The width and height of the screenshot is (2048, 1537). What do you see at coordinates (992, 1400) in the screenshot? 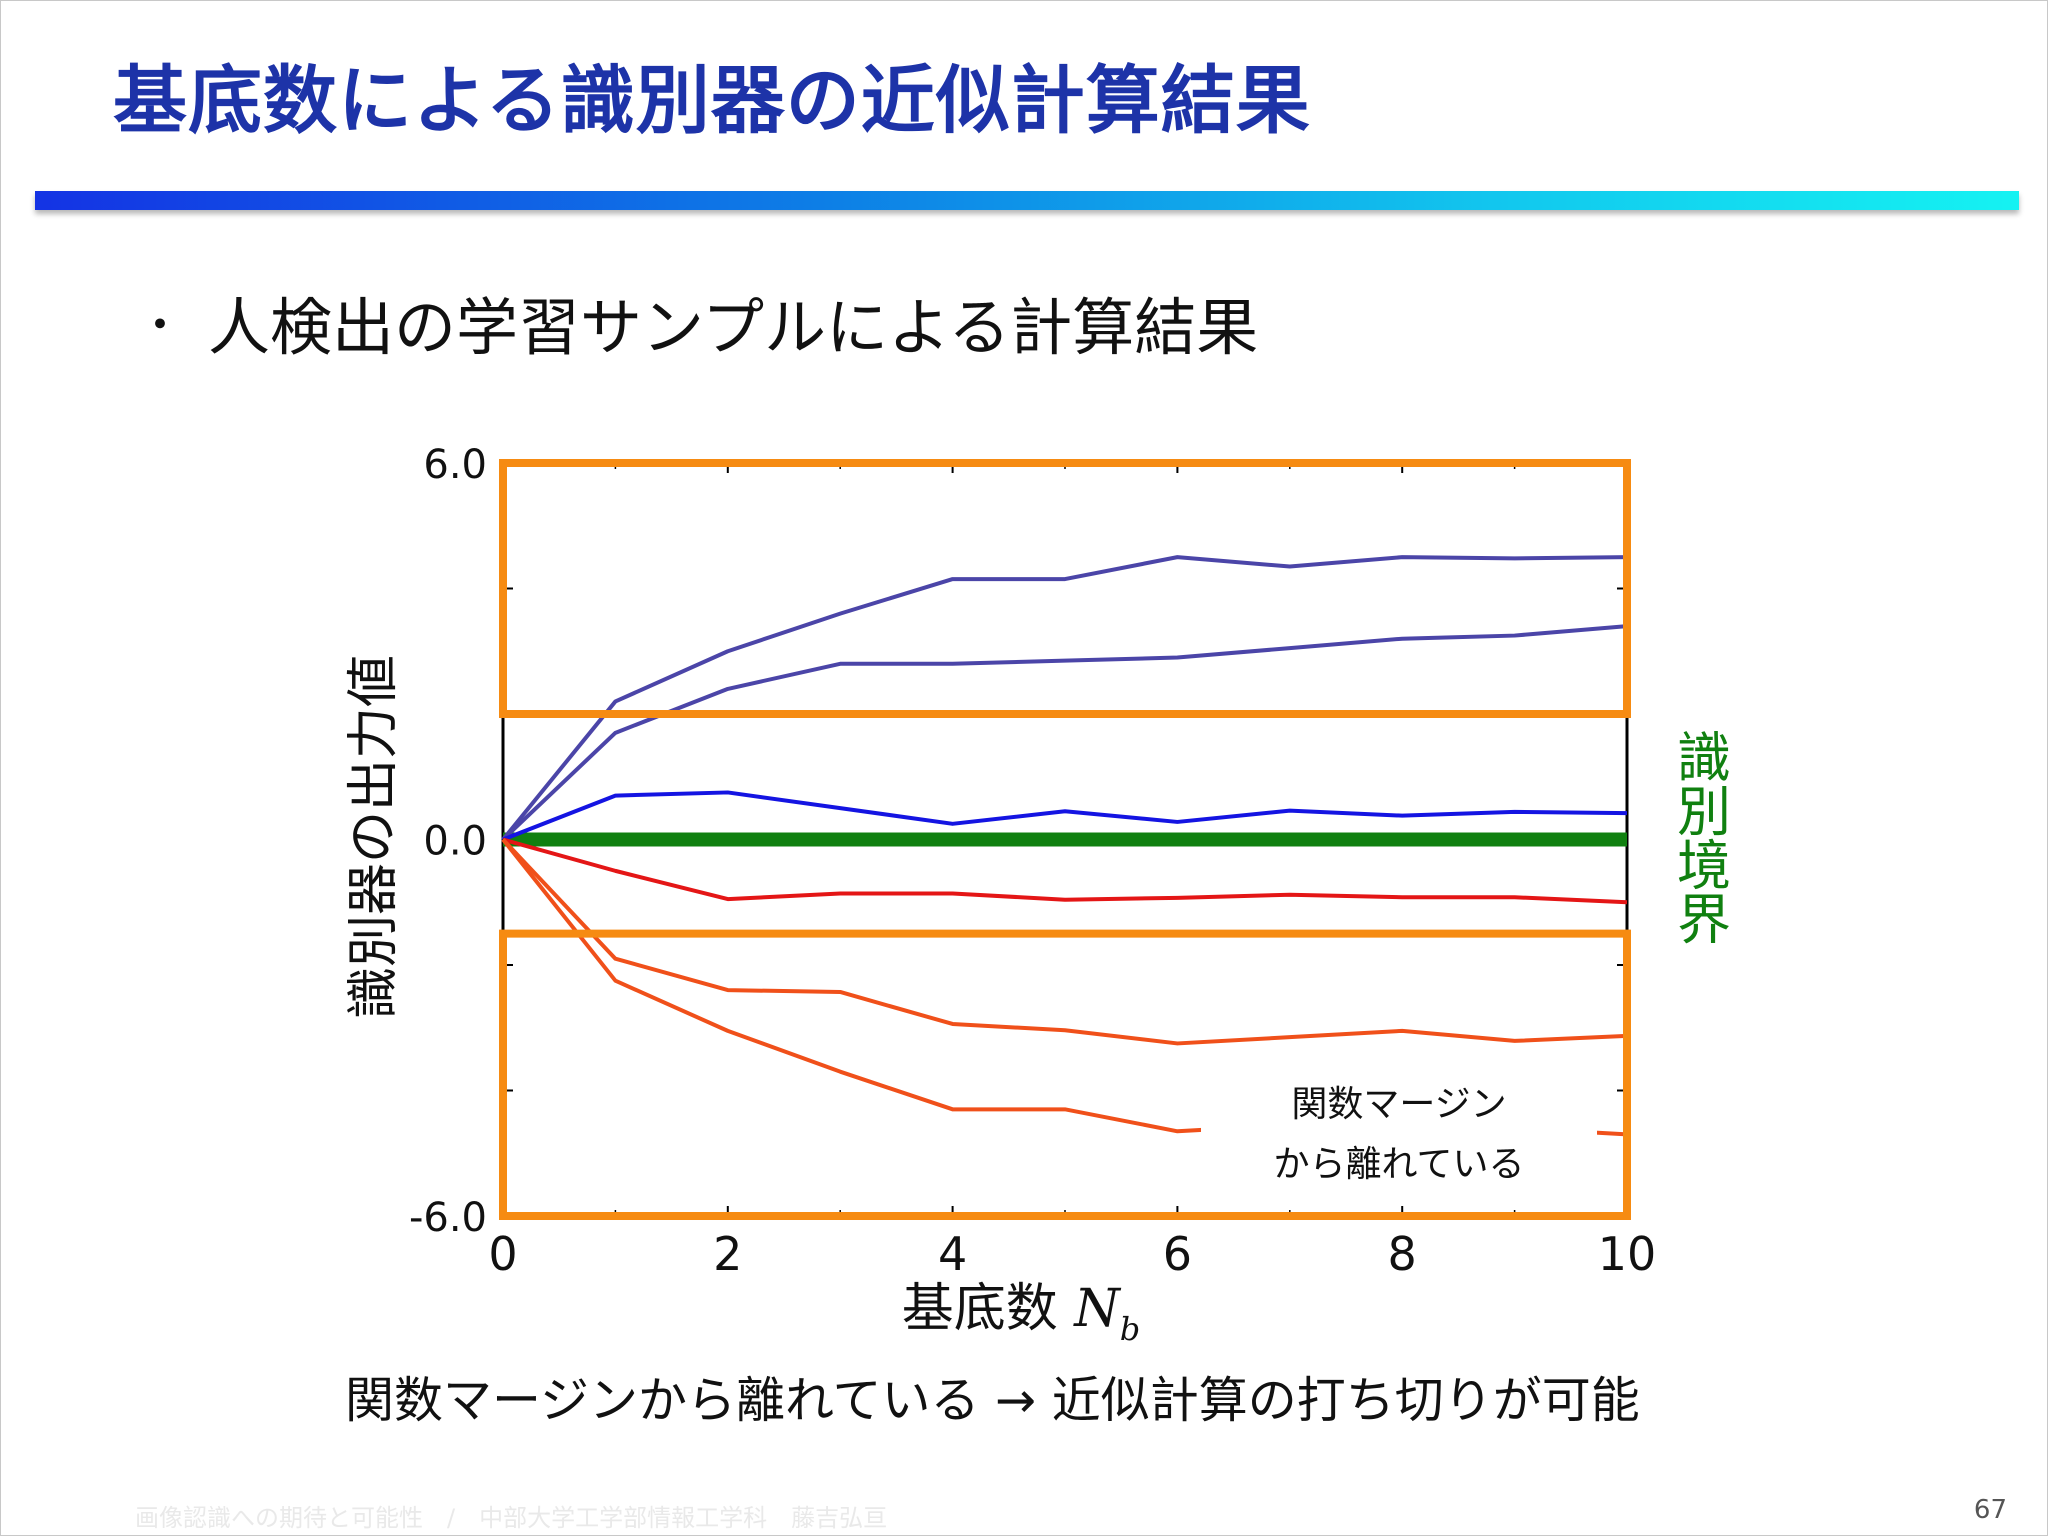
I see `conclusion-text: 関数マージンから離れている → 近似計算の打ち切りが可能` at bounding box center [992, 1400].